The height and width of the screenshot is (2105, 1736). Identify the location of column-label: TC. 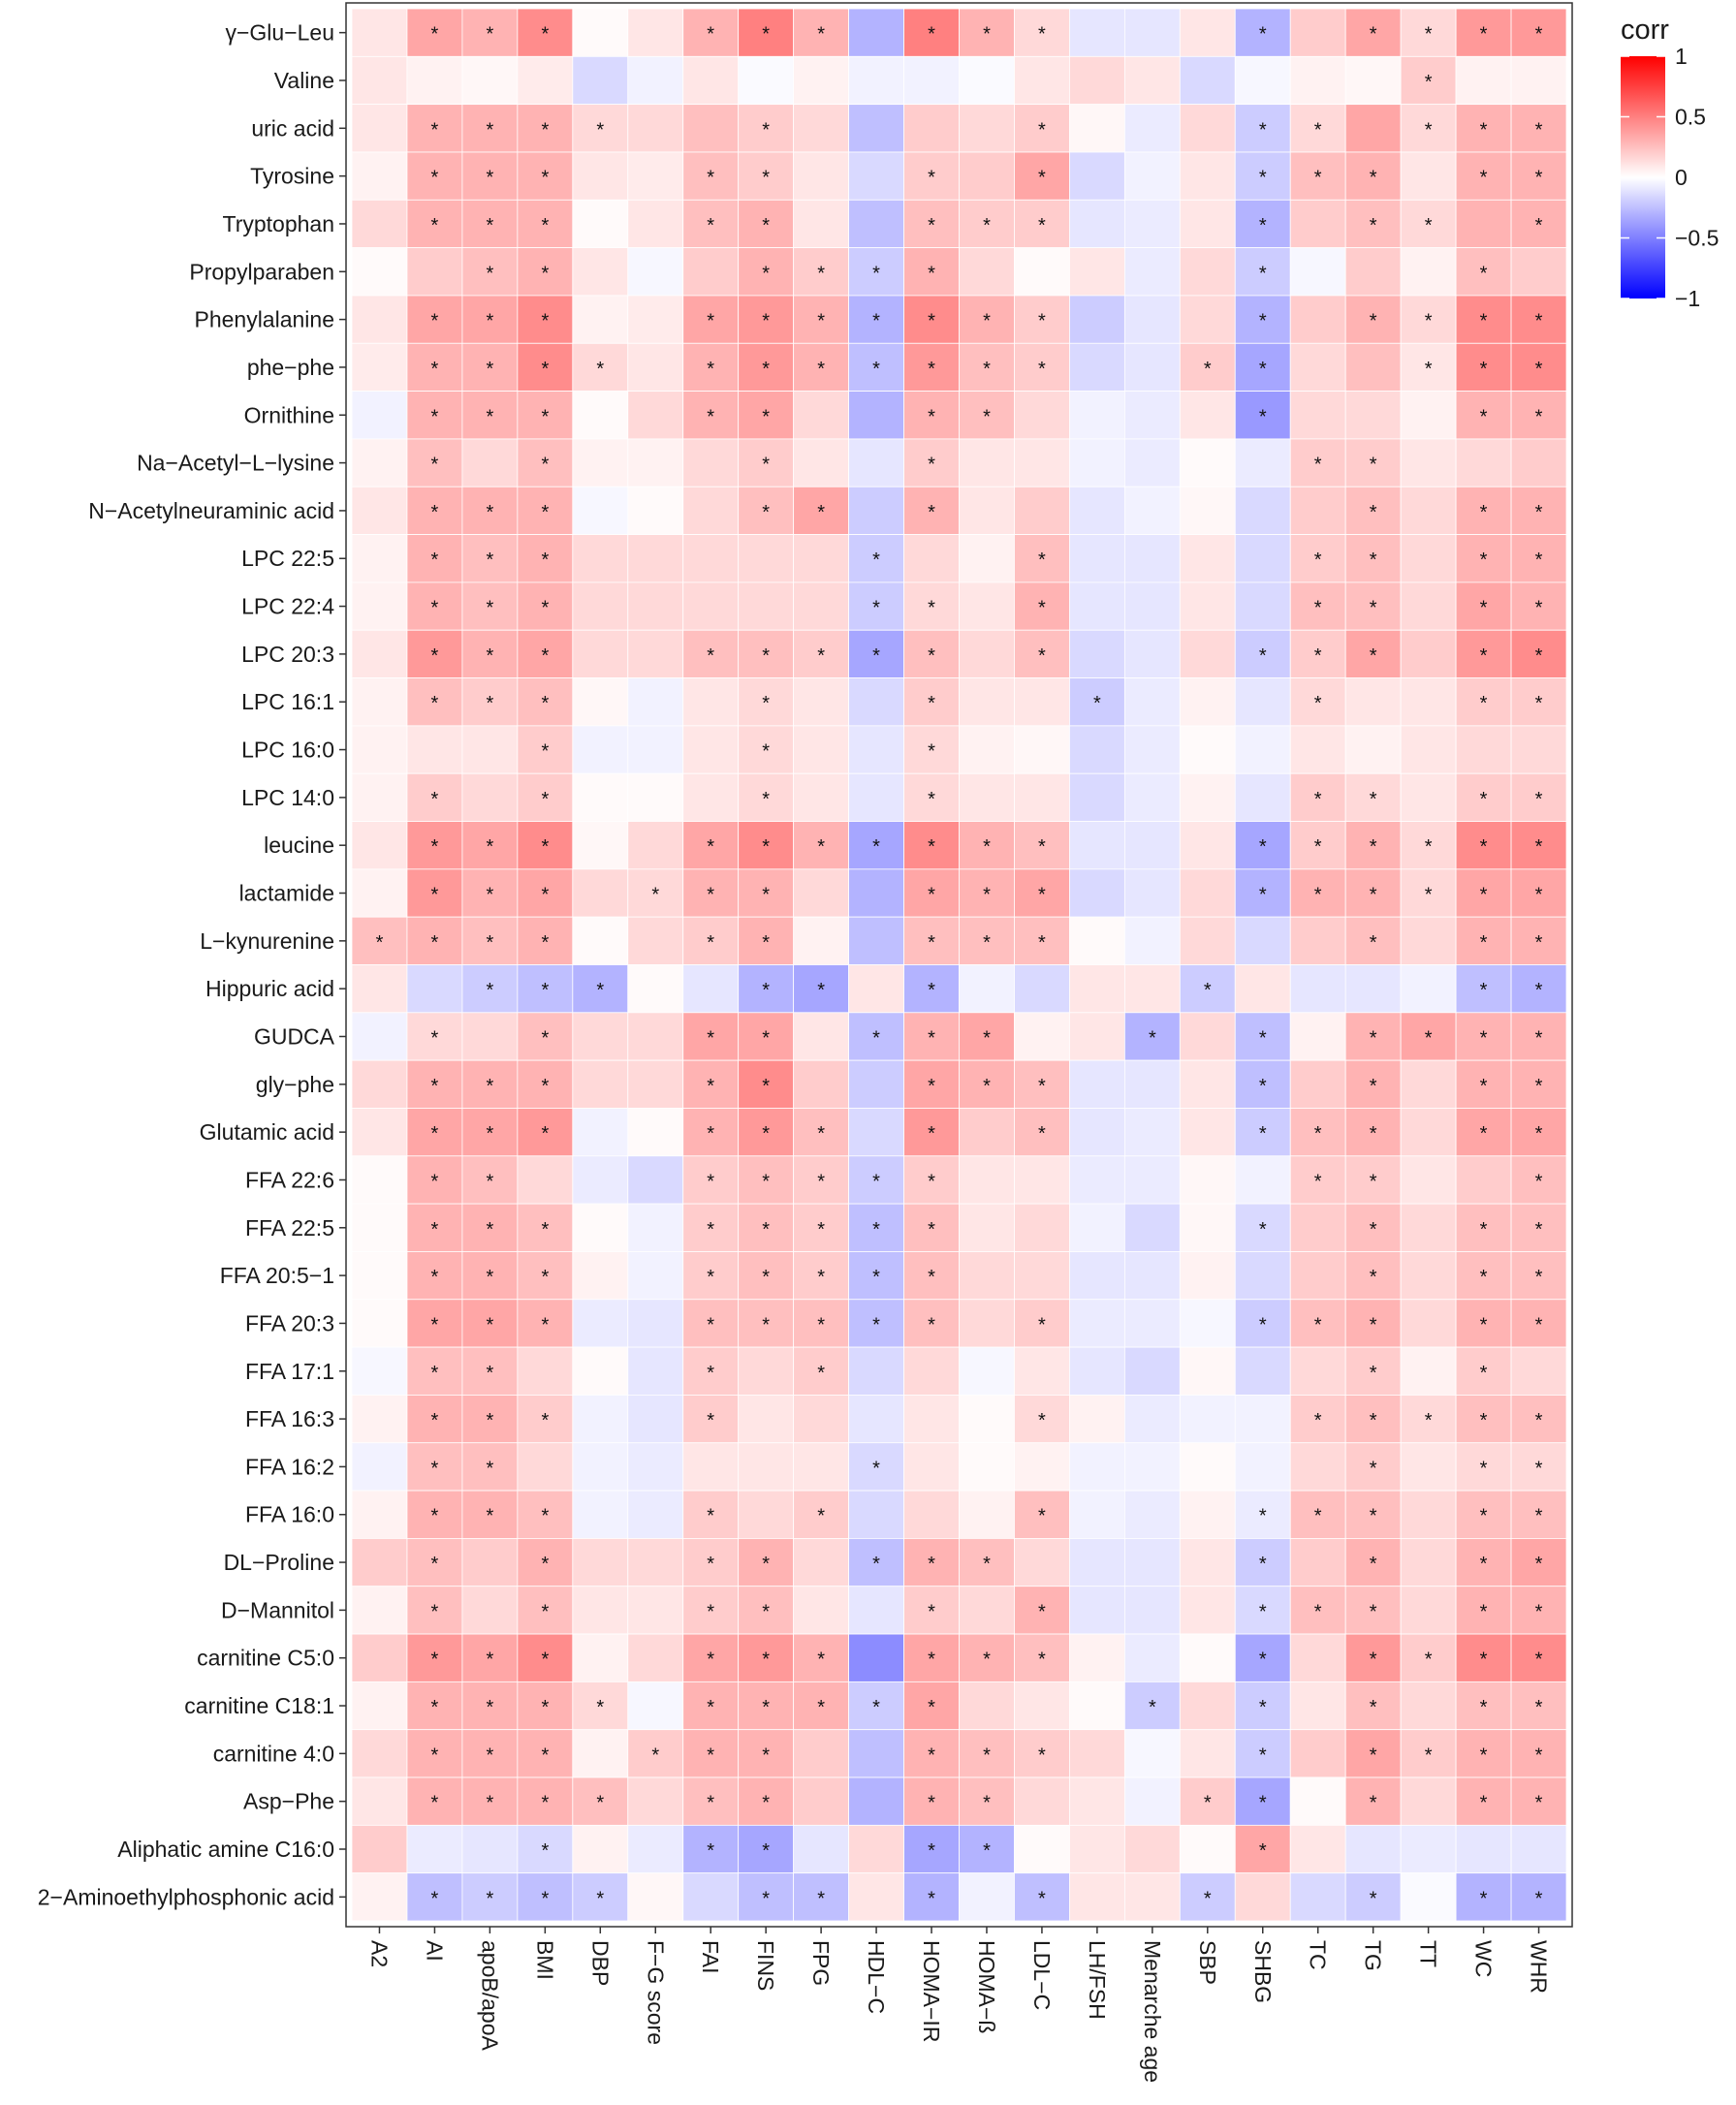
(1318, 1955).